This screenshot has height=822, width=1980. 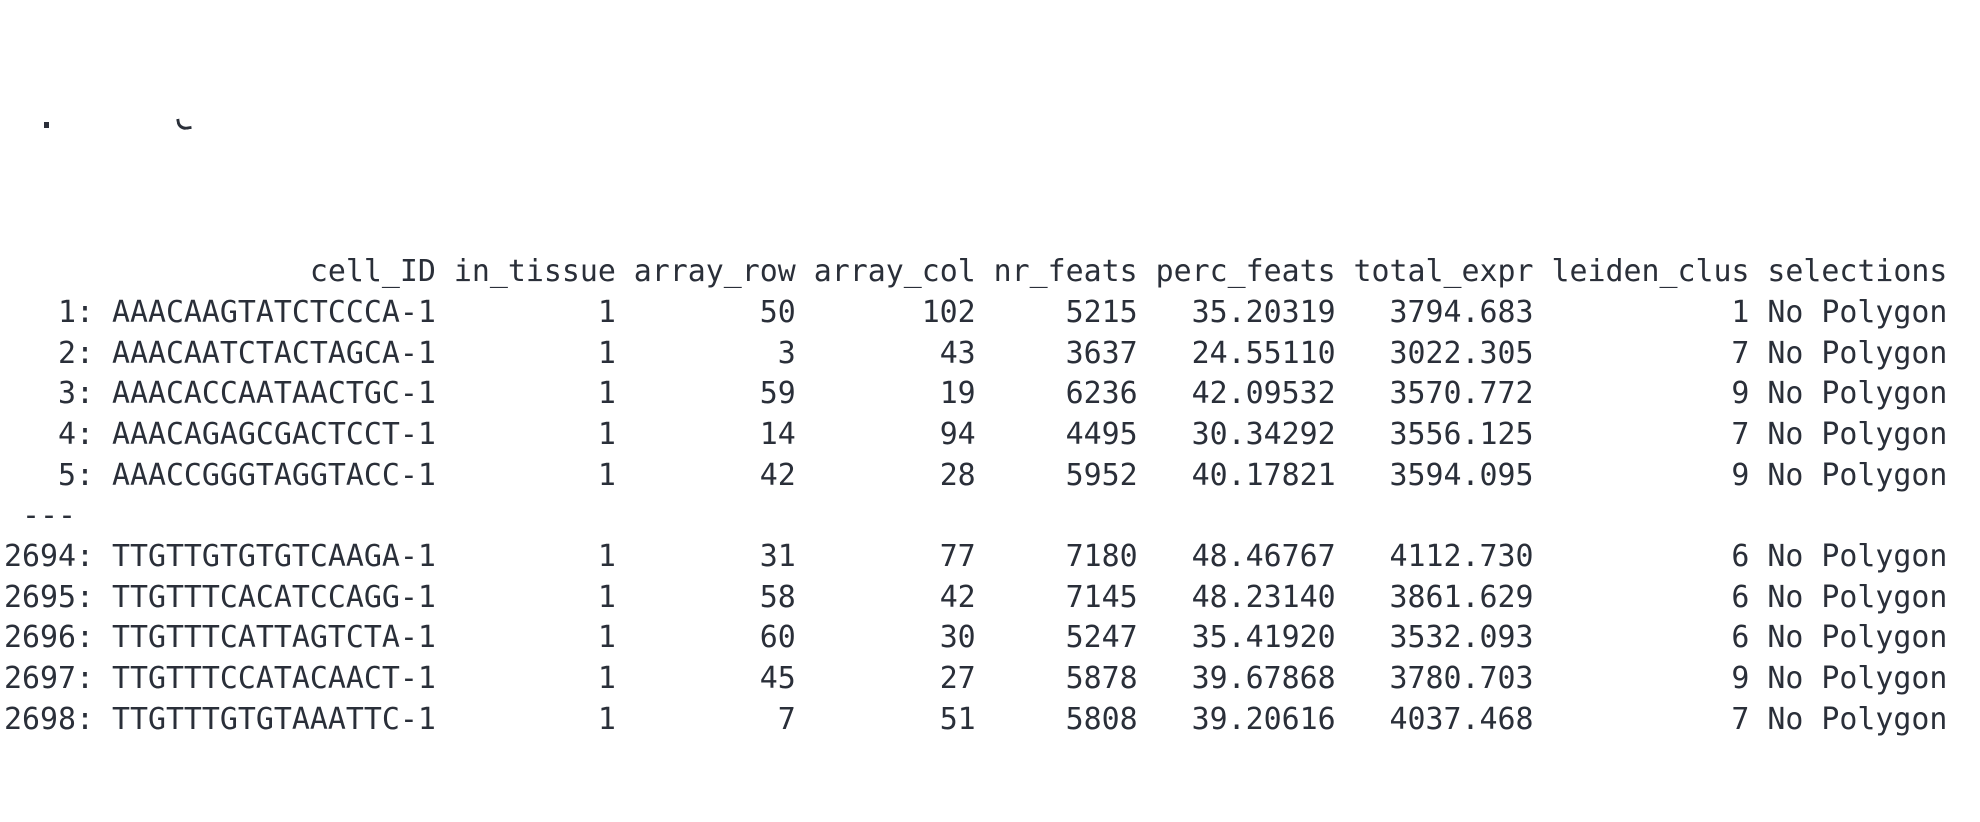 What do you see at coordinates (1263, 638) in the screenshot?
I see `cell-perc_feats: 35.41920` at bounding box center [1263, 638].